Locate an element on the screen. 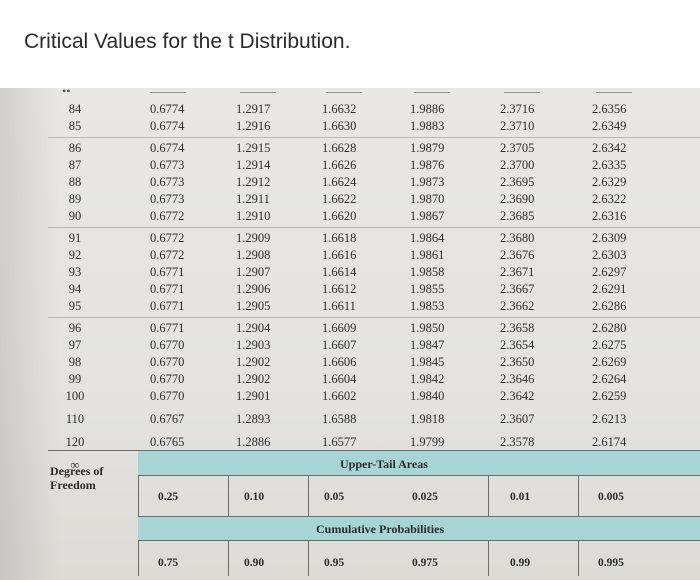  critical-value-cell: 1.9864 is located at coordinates (427, 238).